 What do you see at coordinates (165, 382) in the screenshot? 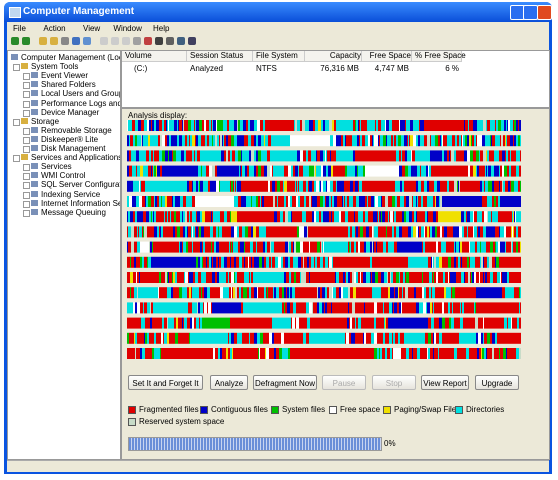
I see `button: Set It and Forget It` at bounding box center [165, 382].